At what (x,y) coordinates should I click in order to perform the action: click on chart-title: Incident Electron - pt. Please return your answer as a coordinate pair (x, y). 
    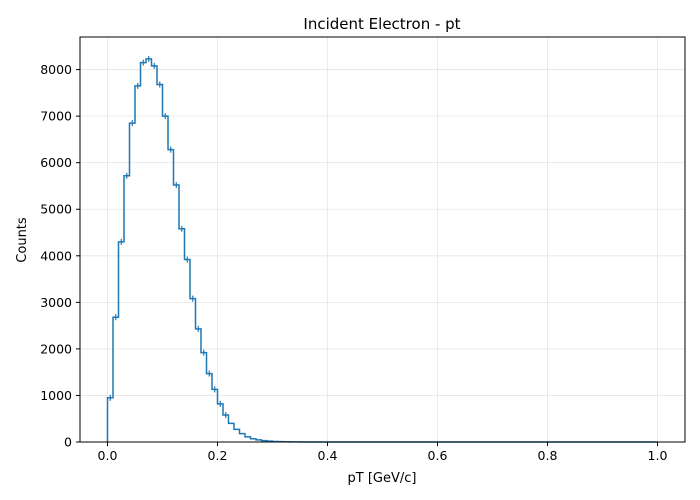
    Looking at the image, I should click on (381, 24).